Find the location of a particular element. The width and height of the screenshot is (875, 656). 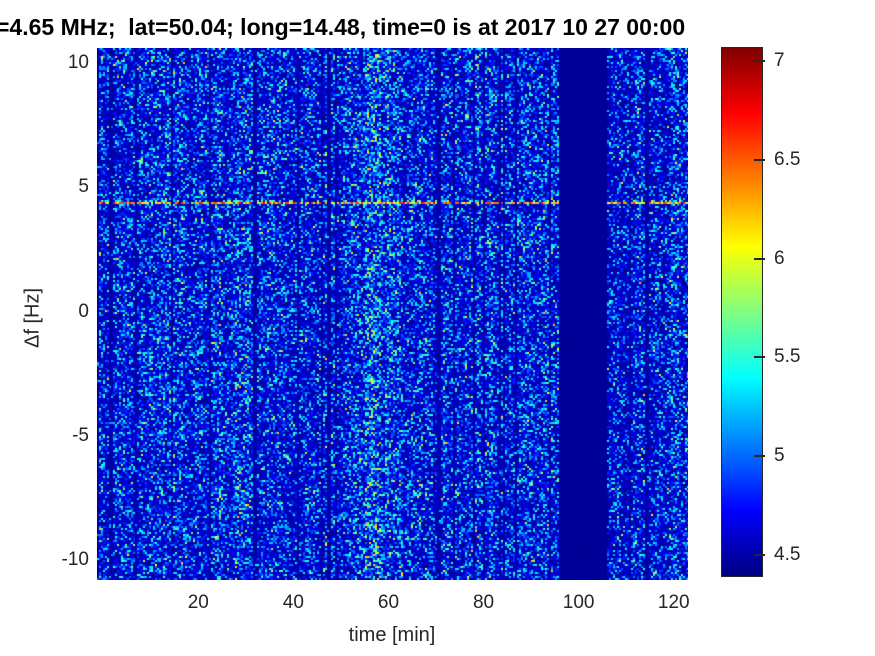

colorbar-tick-label: 5 is located at coordinates (779, 456).